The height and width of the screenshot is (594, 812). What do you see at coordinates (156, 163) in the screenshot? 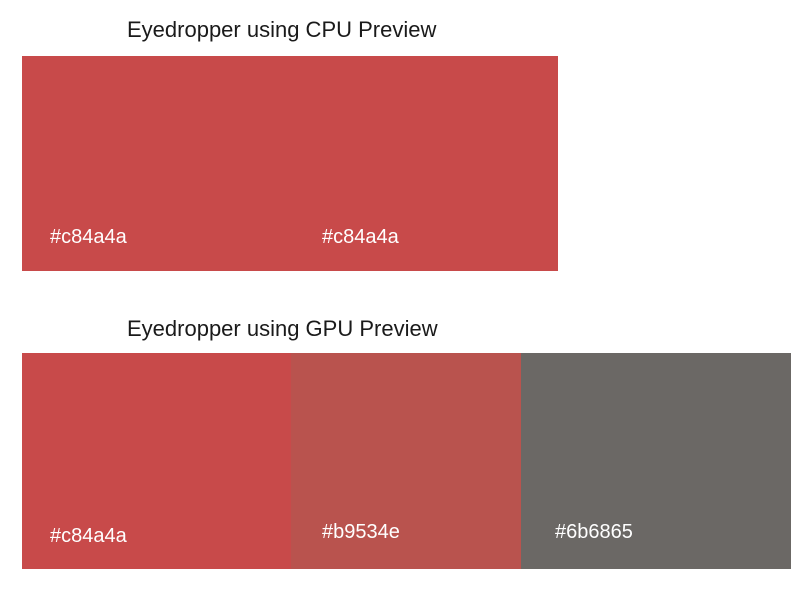
I see `cpu-color-swatch-1: #c84a4a` at bounding box center [156, 163].